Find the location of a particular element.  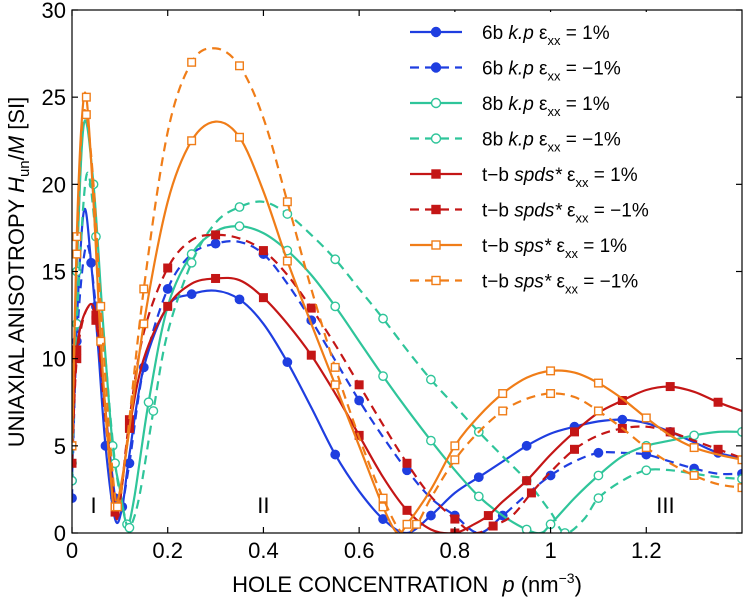

y-axis-label-prefix: UNIAXIAL ANISOTROPY is located at coordinates (16, 320).